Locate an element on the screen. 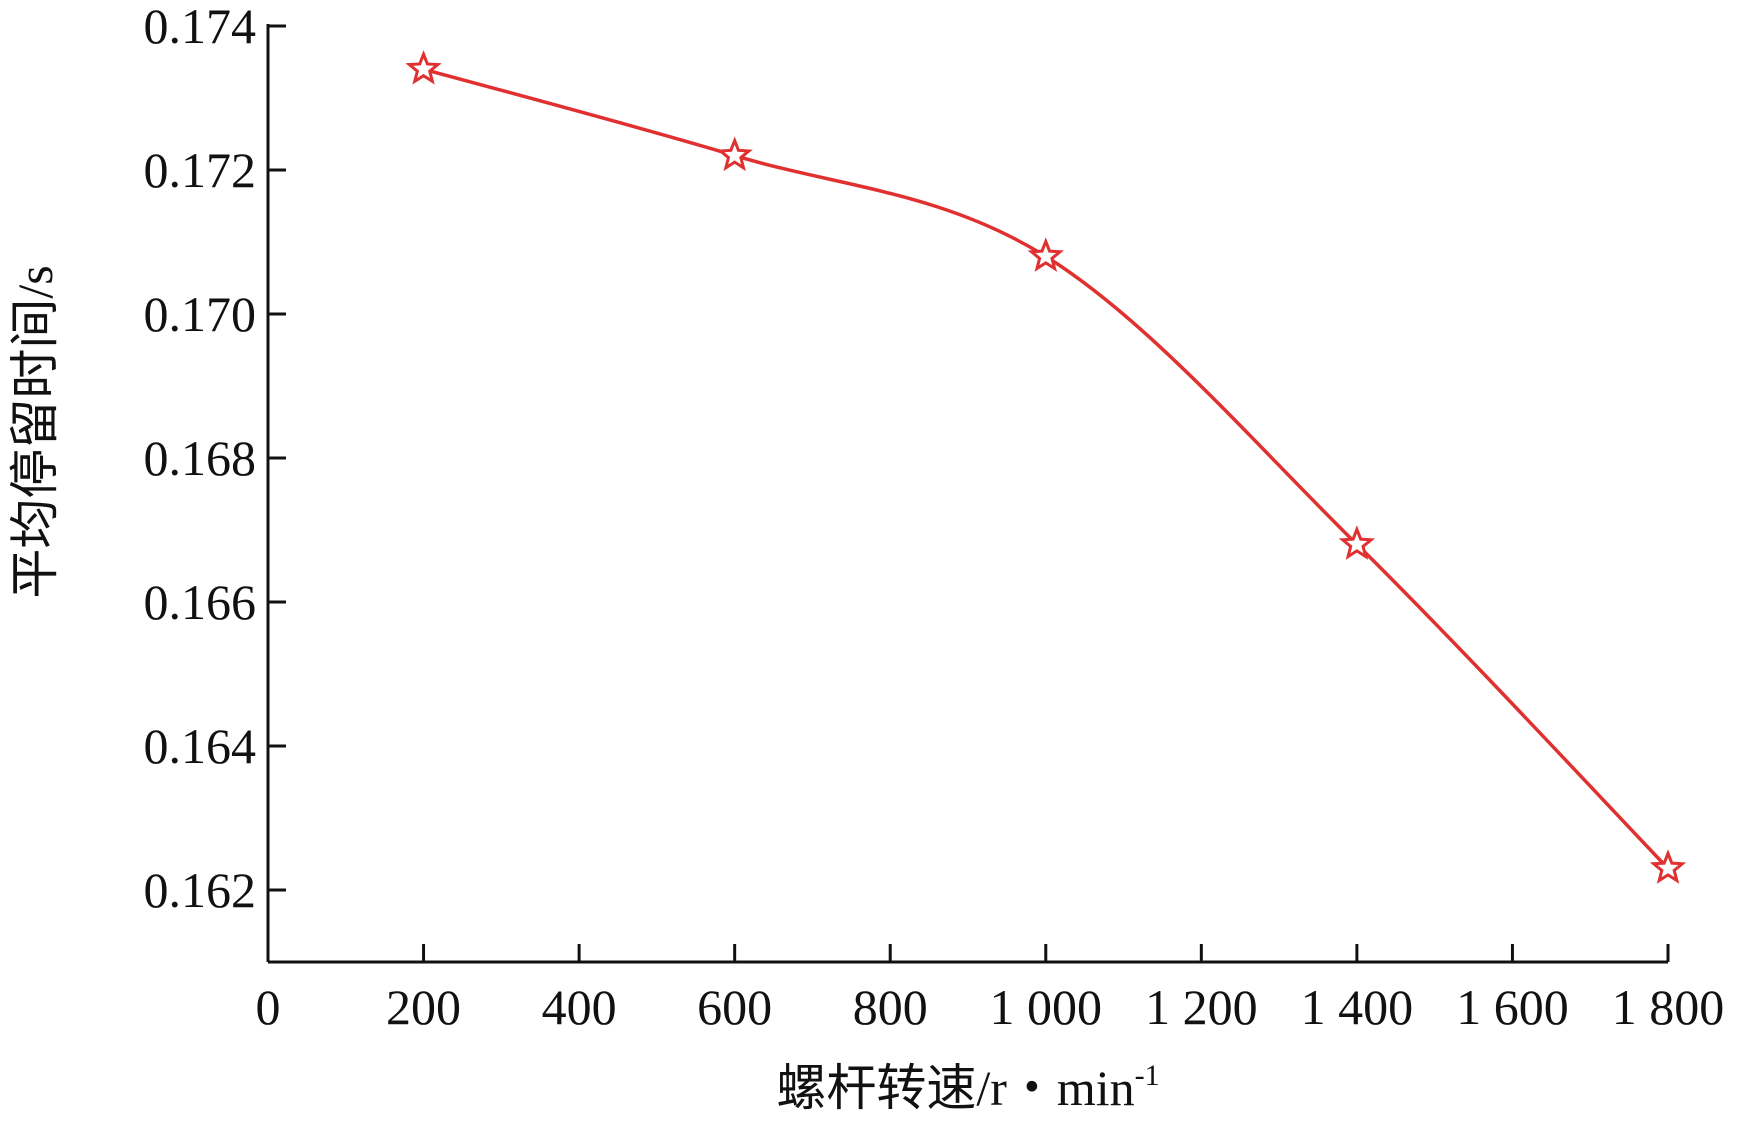 The height and width of the screenshot is (1121, 1739). x-axis-title: 螺杆转速/r・min-1 is located at coordinates (967, 1087).